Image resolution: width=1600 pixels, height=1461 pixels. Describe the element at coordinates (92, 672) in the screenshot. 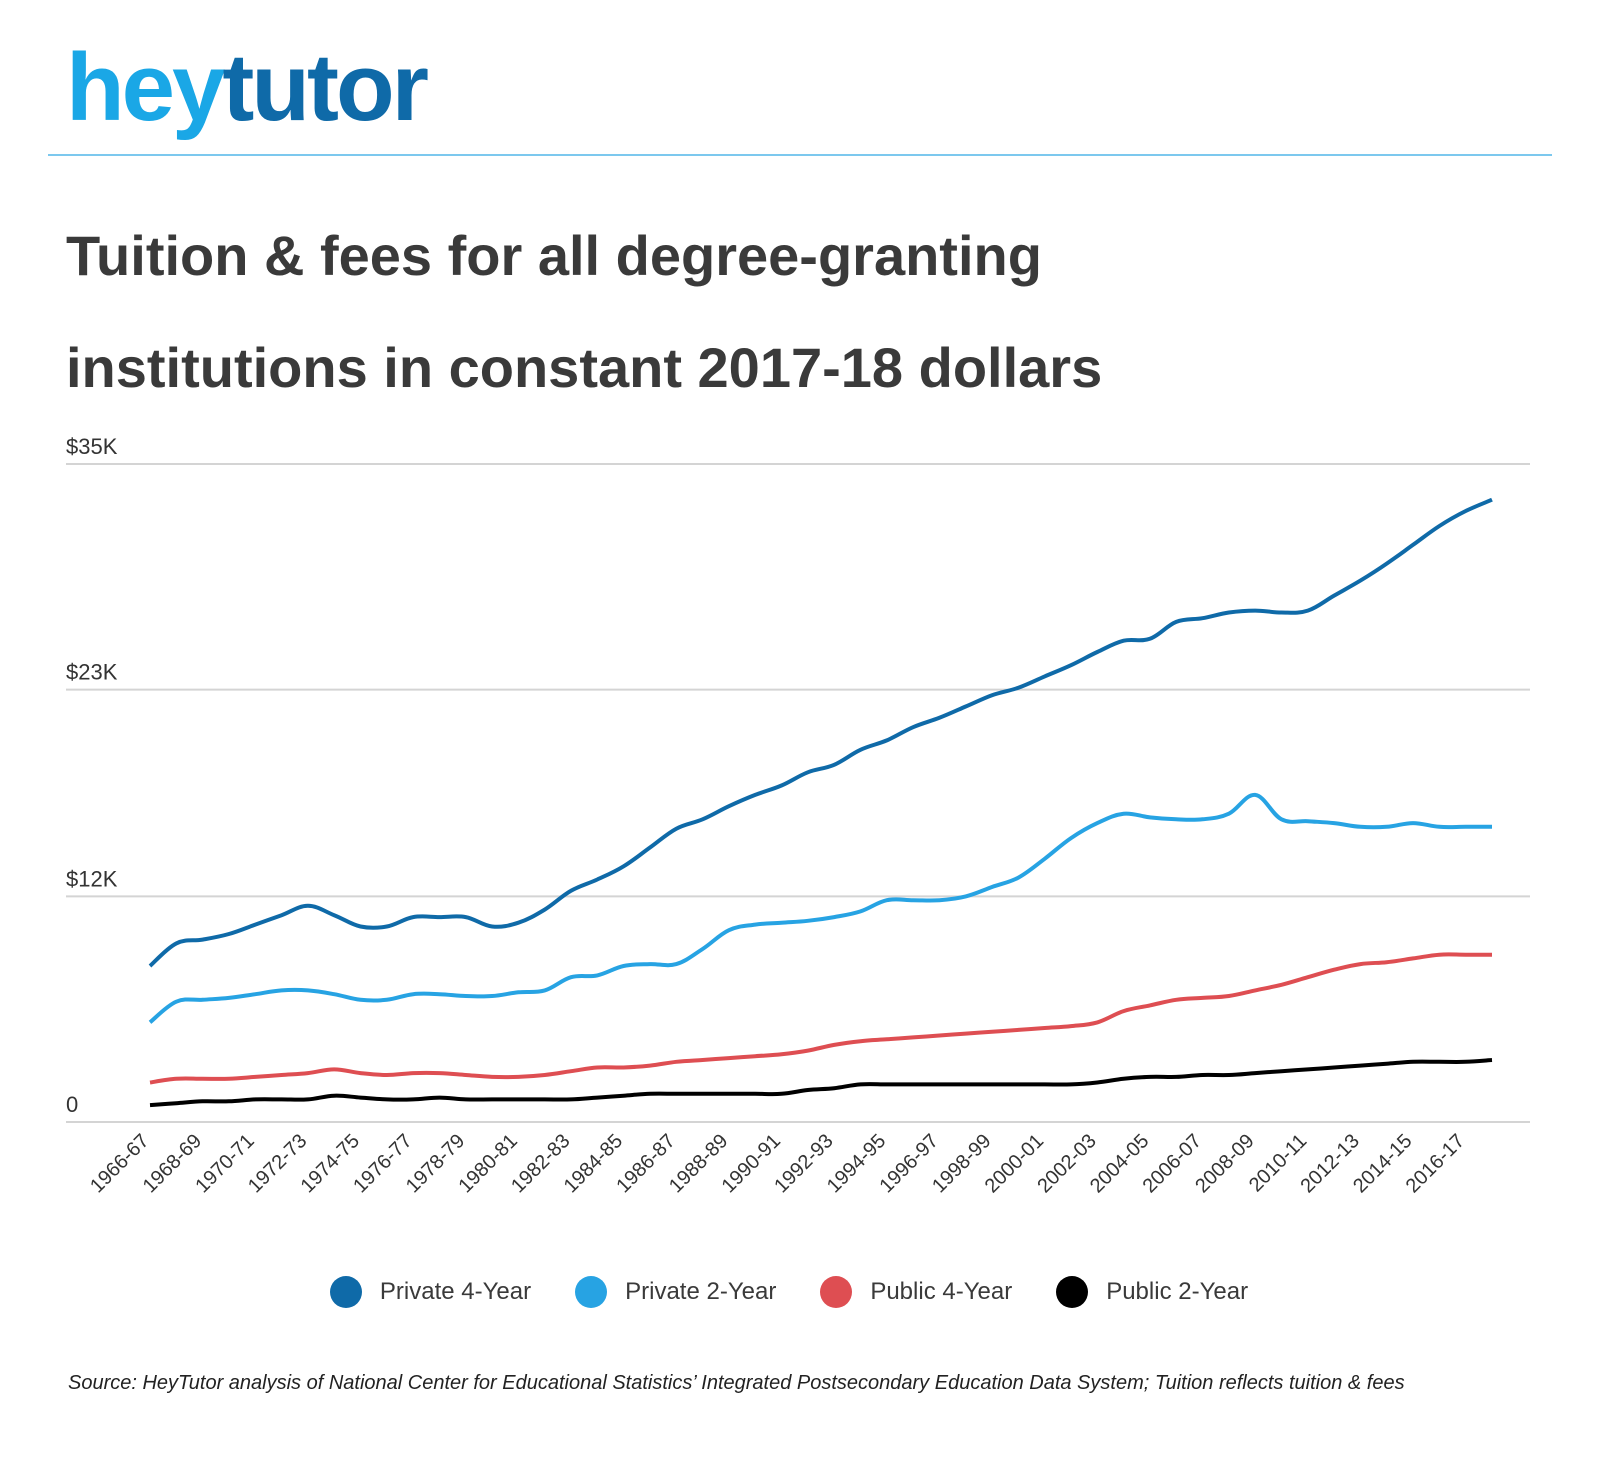

I see `y-tick-label: $23K` at that location.